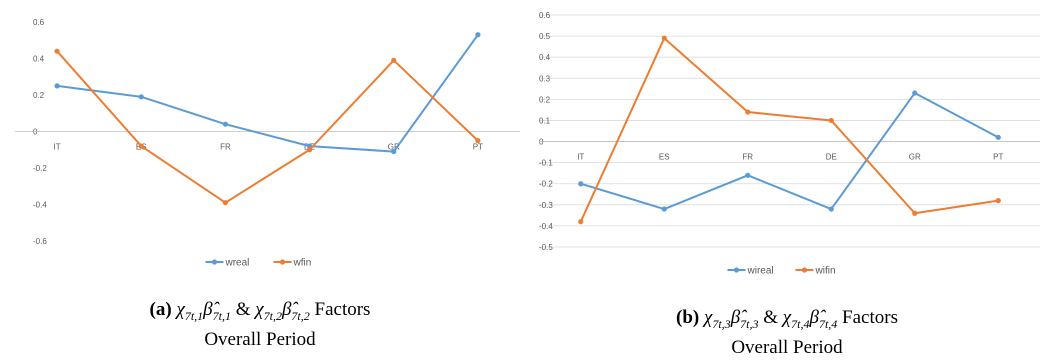  Describe the element at coordinates (545, 57) in the screenshot. I see `b-ytick-label: 0.4` at that location.